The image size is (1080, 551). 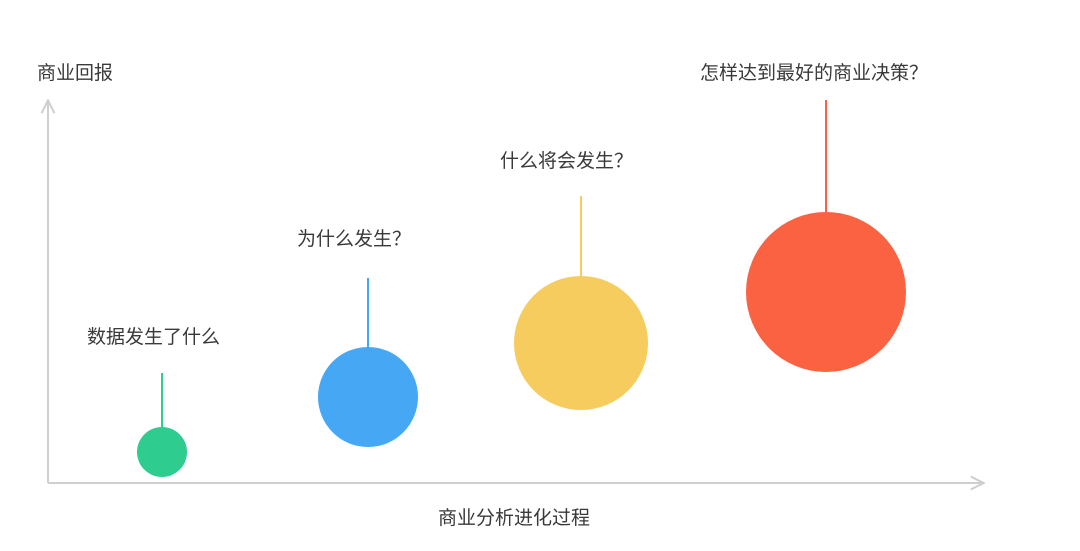 I want to click on stage-label-1: 数据发生了什么, so click(x=154, y=337).